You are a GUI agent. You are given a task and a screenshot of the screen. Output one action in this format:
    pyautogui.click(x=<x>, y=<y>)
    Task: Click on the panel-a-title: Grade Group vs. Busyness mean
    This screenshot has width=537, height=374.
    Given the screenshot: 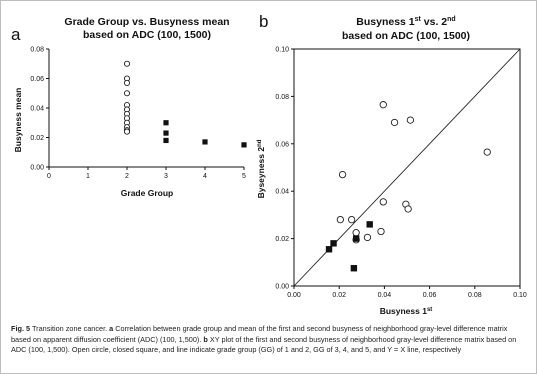 What is the action you would take?
    pyautogui.click(x=146, y=22)
    